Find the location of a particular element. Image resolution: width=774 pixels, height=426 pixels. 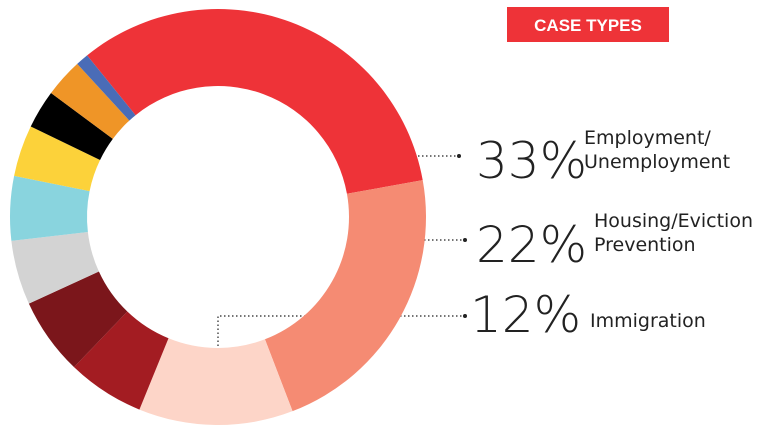

category-label: Immigration is located at coordinates (648, 321).